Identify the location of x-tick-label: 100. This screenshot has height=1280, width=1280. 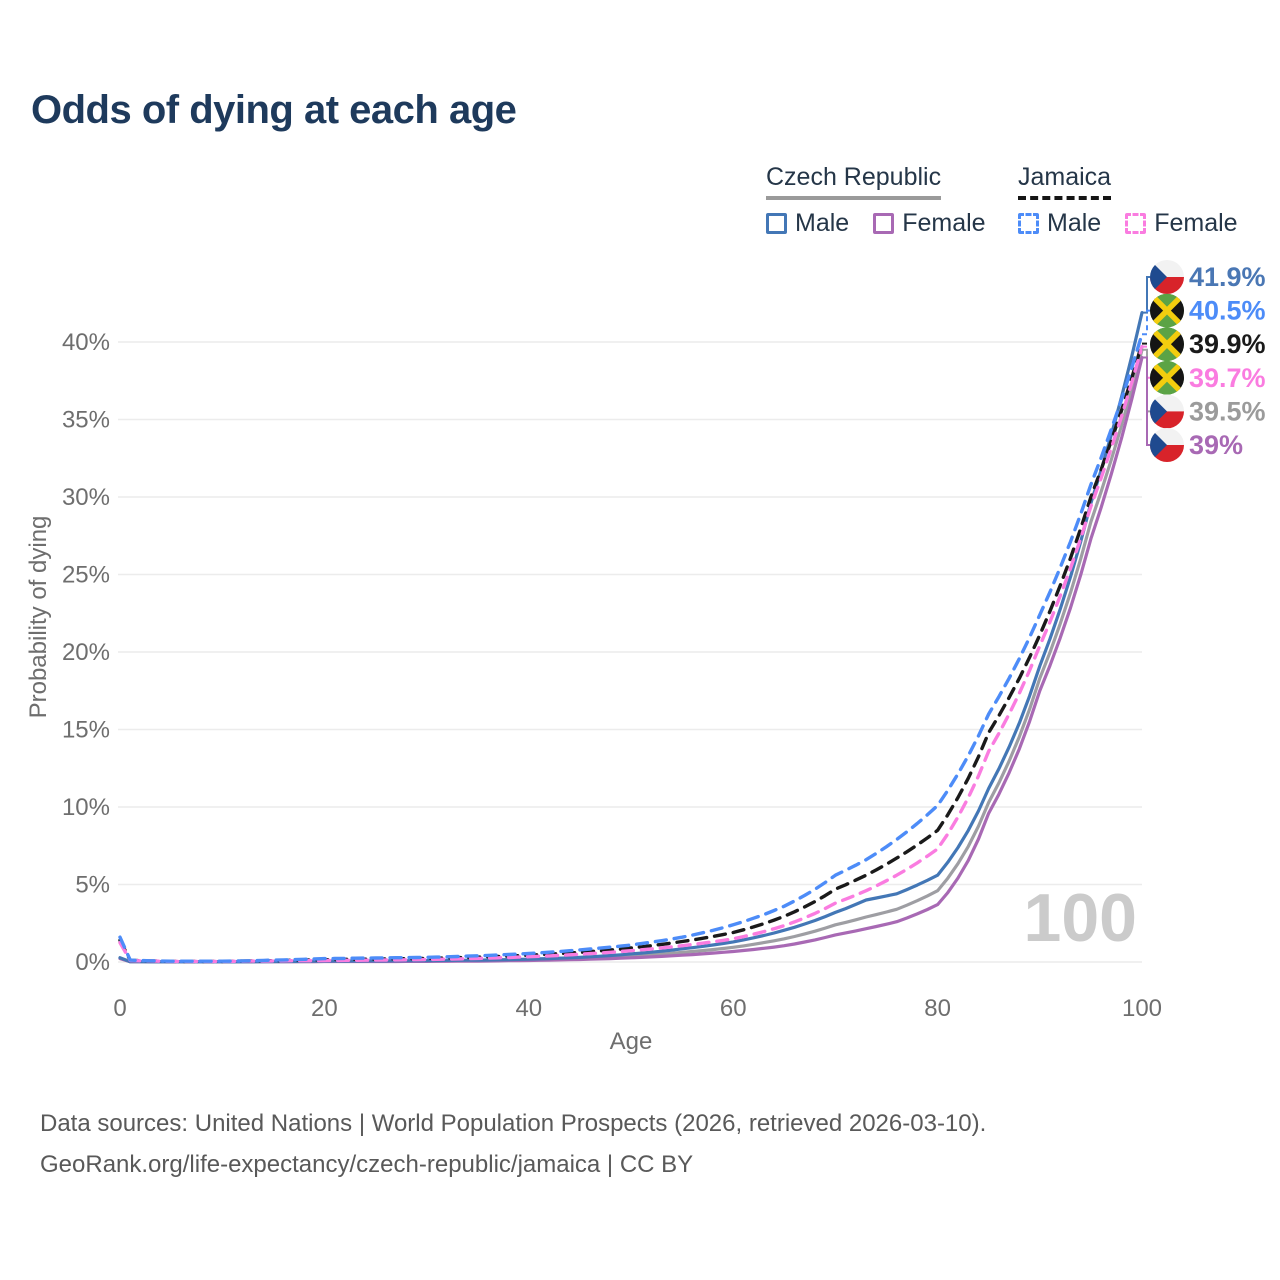
(1142, 1008).